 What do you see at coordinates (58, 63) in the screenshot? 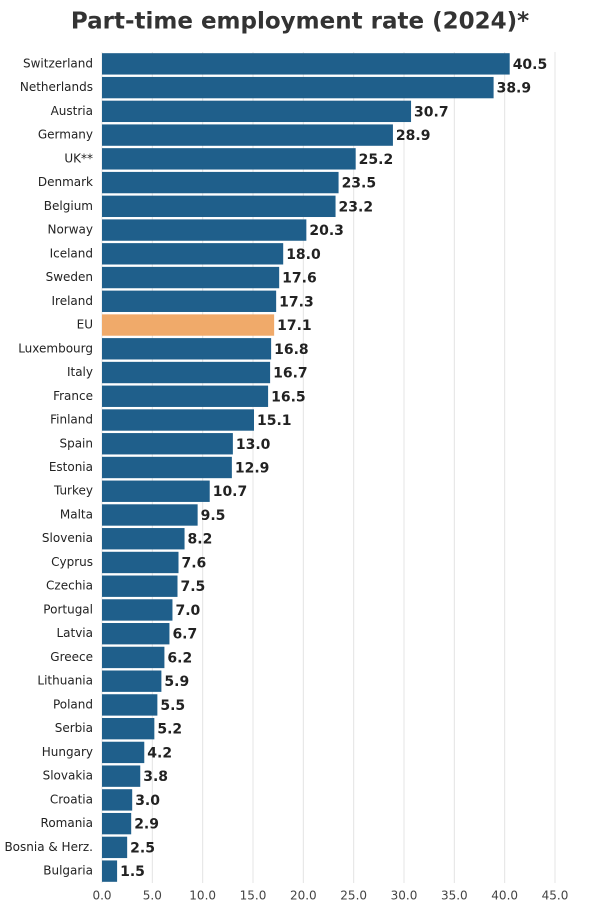
I see `y-tick-label: Switzerland` at bounding box center [58, 63].